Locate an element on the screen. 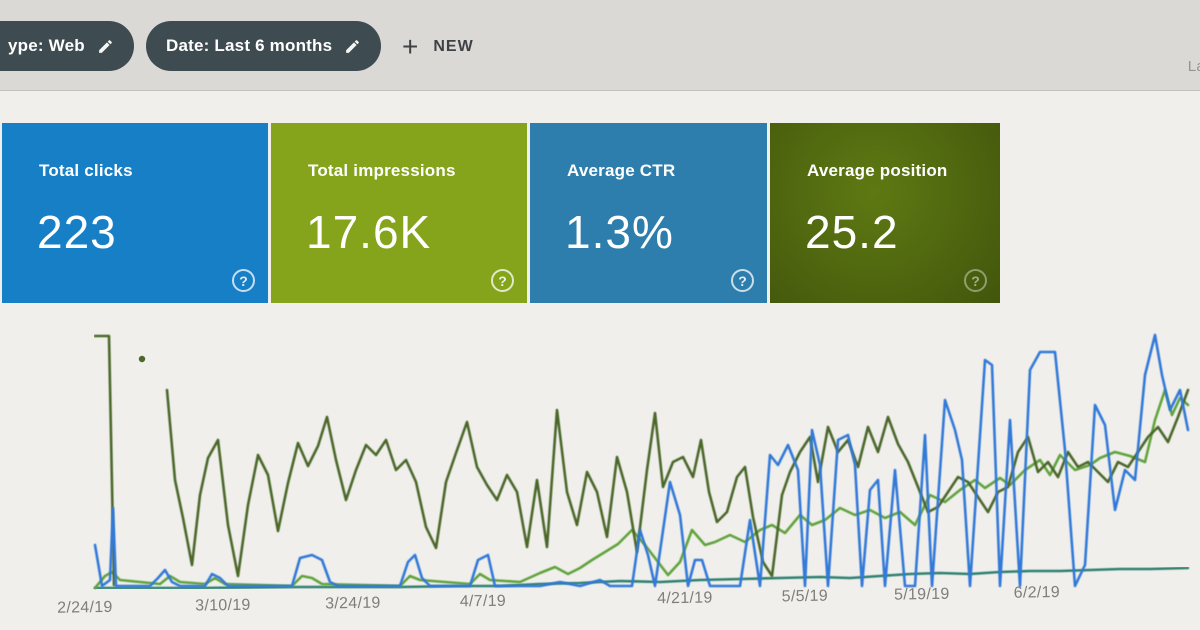  x-axis-tick: 3/10/19 is located at coordinates (223, 605).